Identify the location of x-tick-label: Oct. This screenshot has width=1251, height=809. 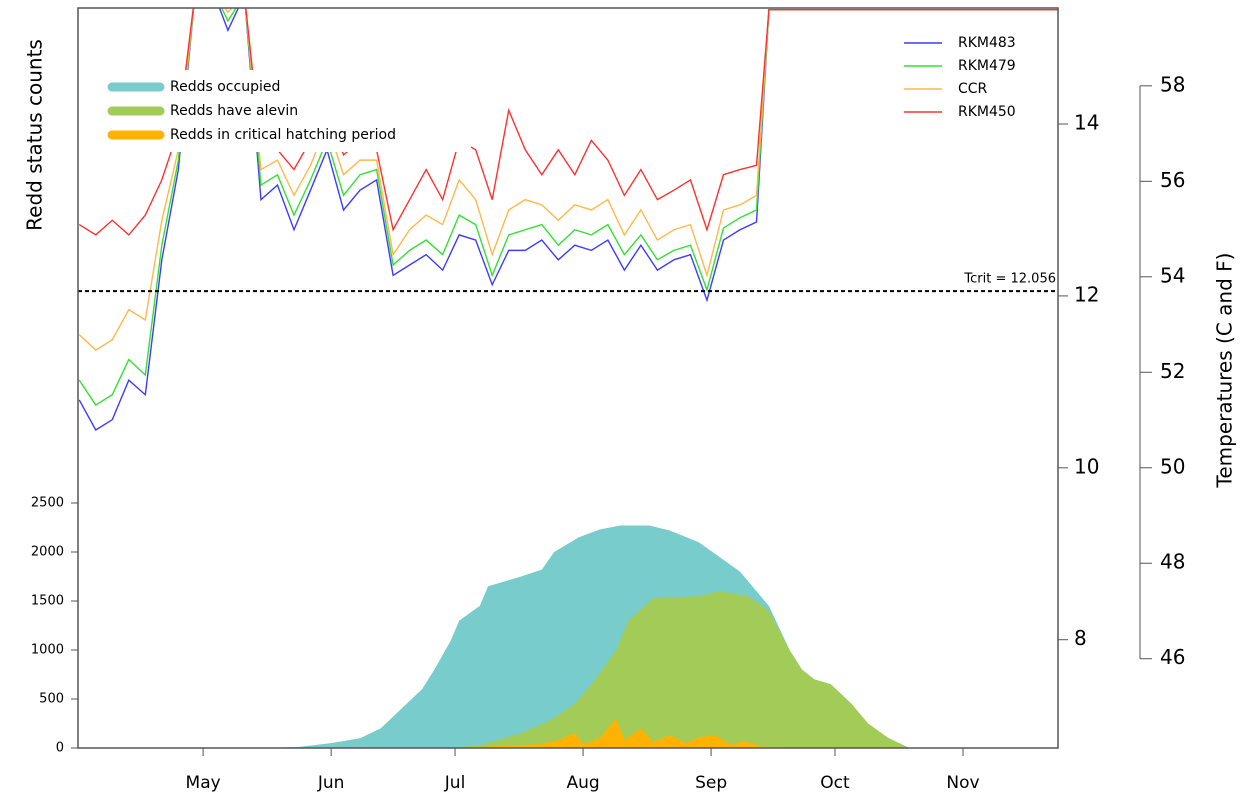
(835, 783).